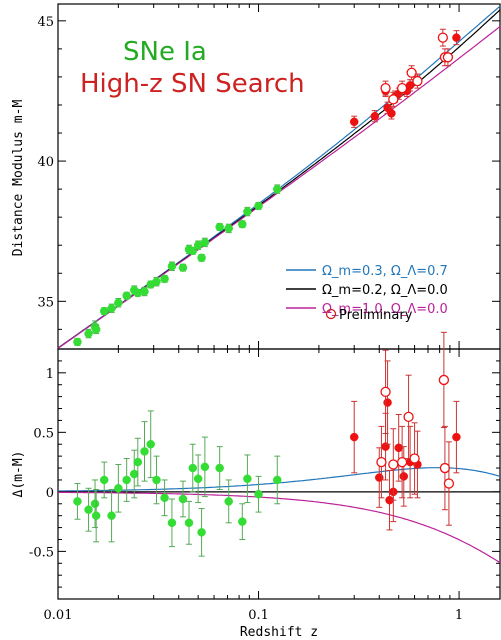 The width and height of the screenshot is (501, 640). What do you see at coordinates (165, 52) in the screenshot?
I see `sne-ia-annotation: SNe Ia` at bounding box center [165, 52].